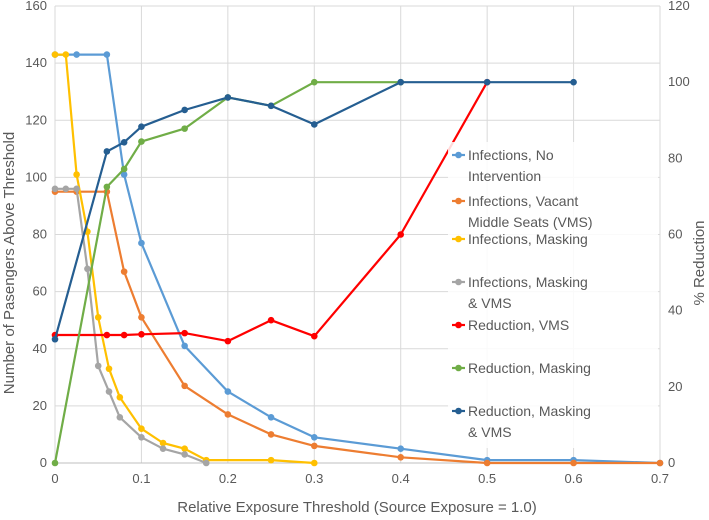  What do you see at coordinates (36, 176) in the screenshot?
I see `y-tick-label: 100` at bounding box center [36, 176].